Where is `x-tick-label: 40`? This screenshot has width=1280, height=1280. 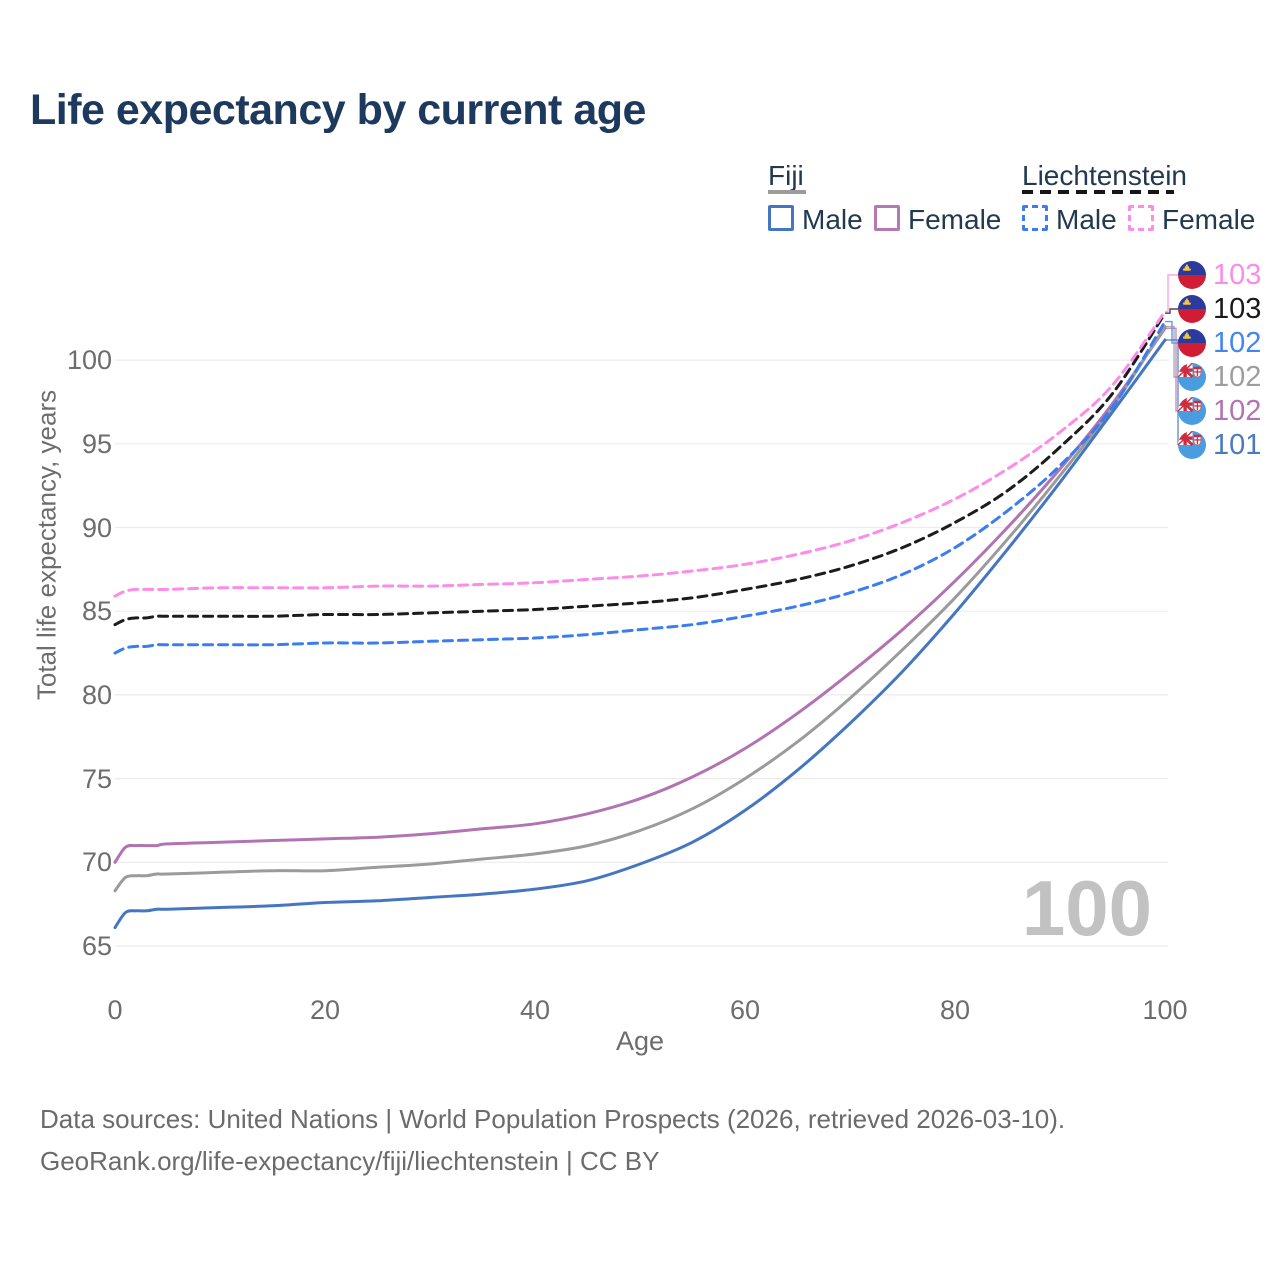
x-tick-label: 40 is located at coordinates (535, 1010).